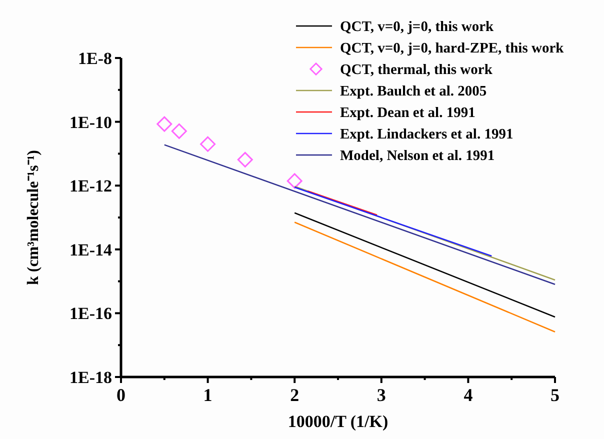 This screenshot has height=439, width=604. What do you see at coordinates (207, 395) in the screenshot?
I see `x-tick-label: 1` at bounding box center [207, 395].